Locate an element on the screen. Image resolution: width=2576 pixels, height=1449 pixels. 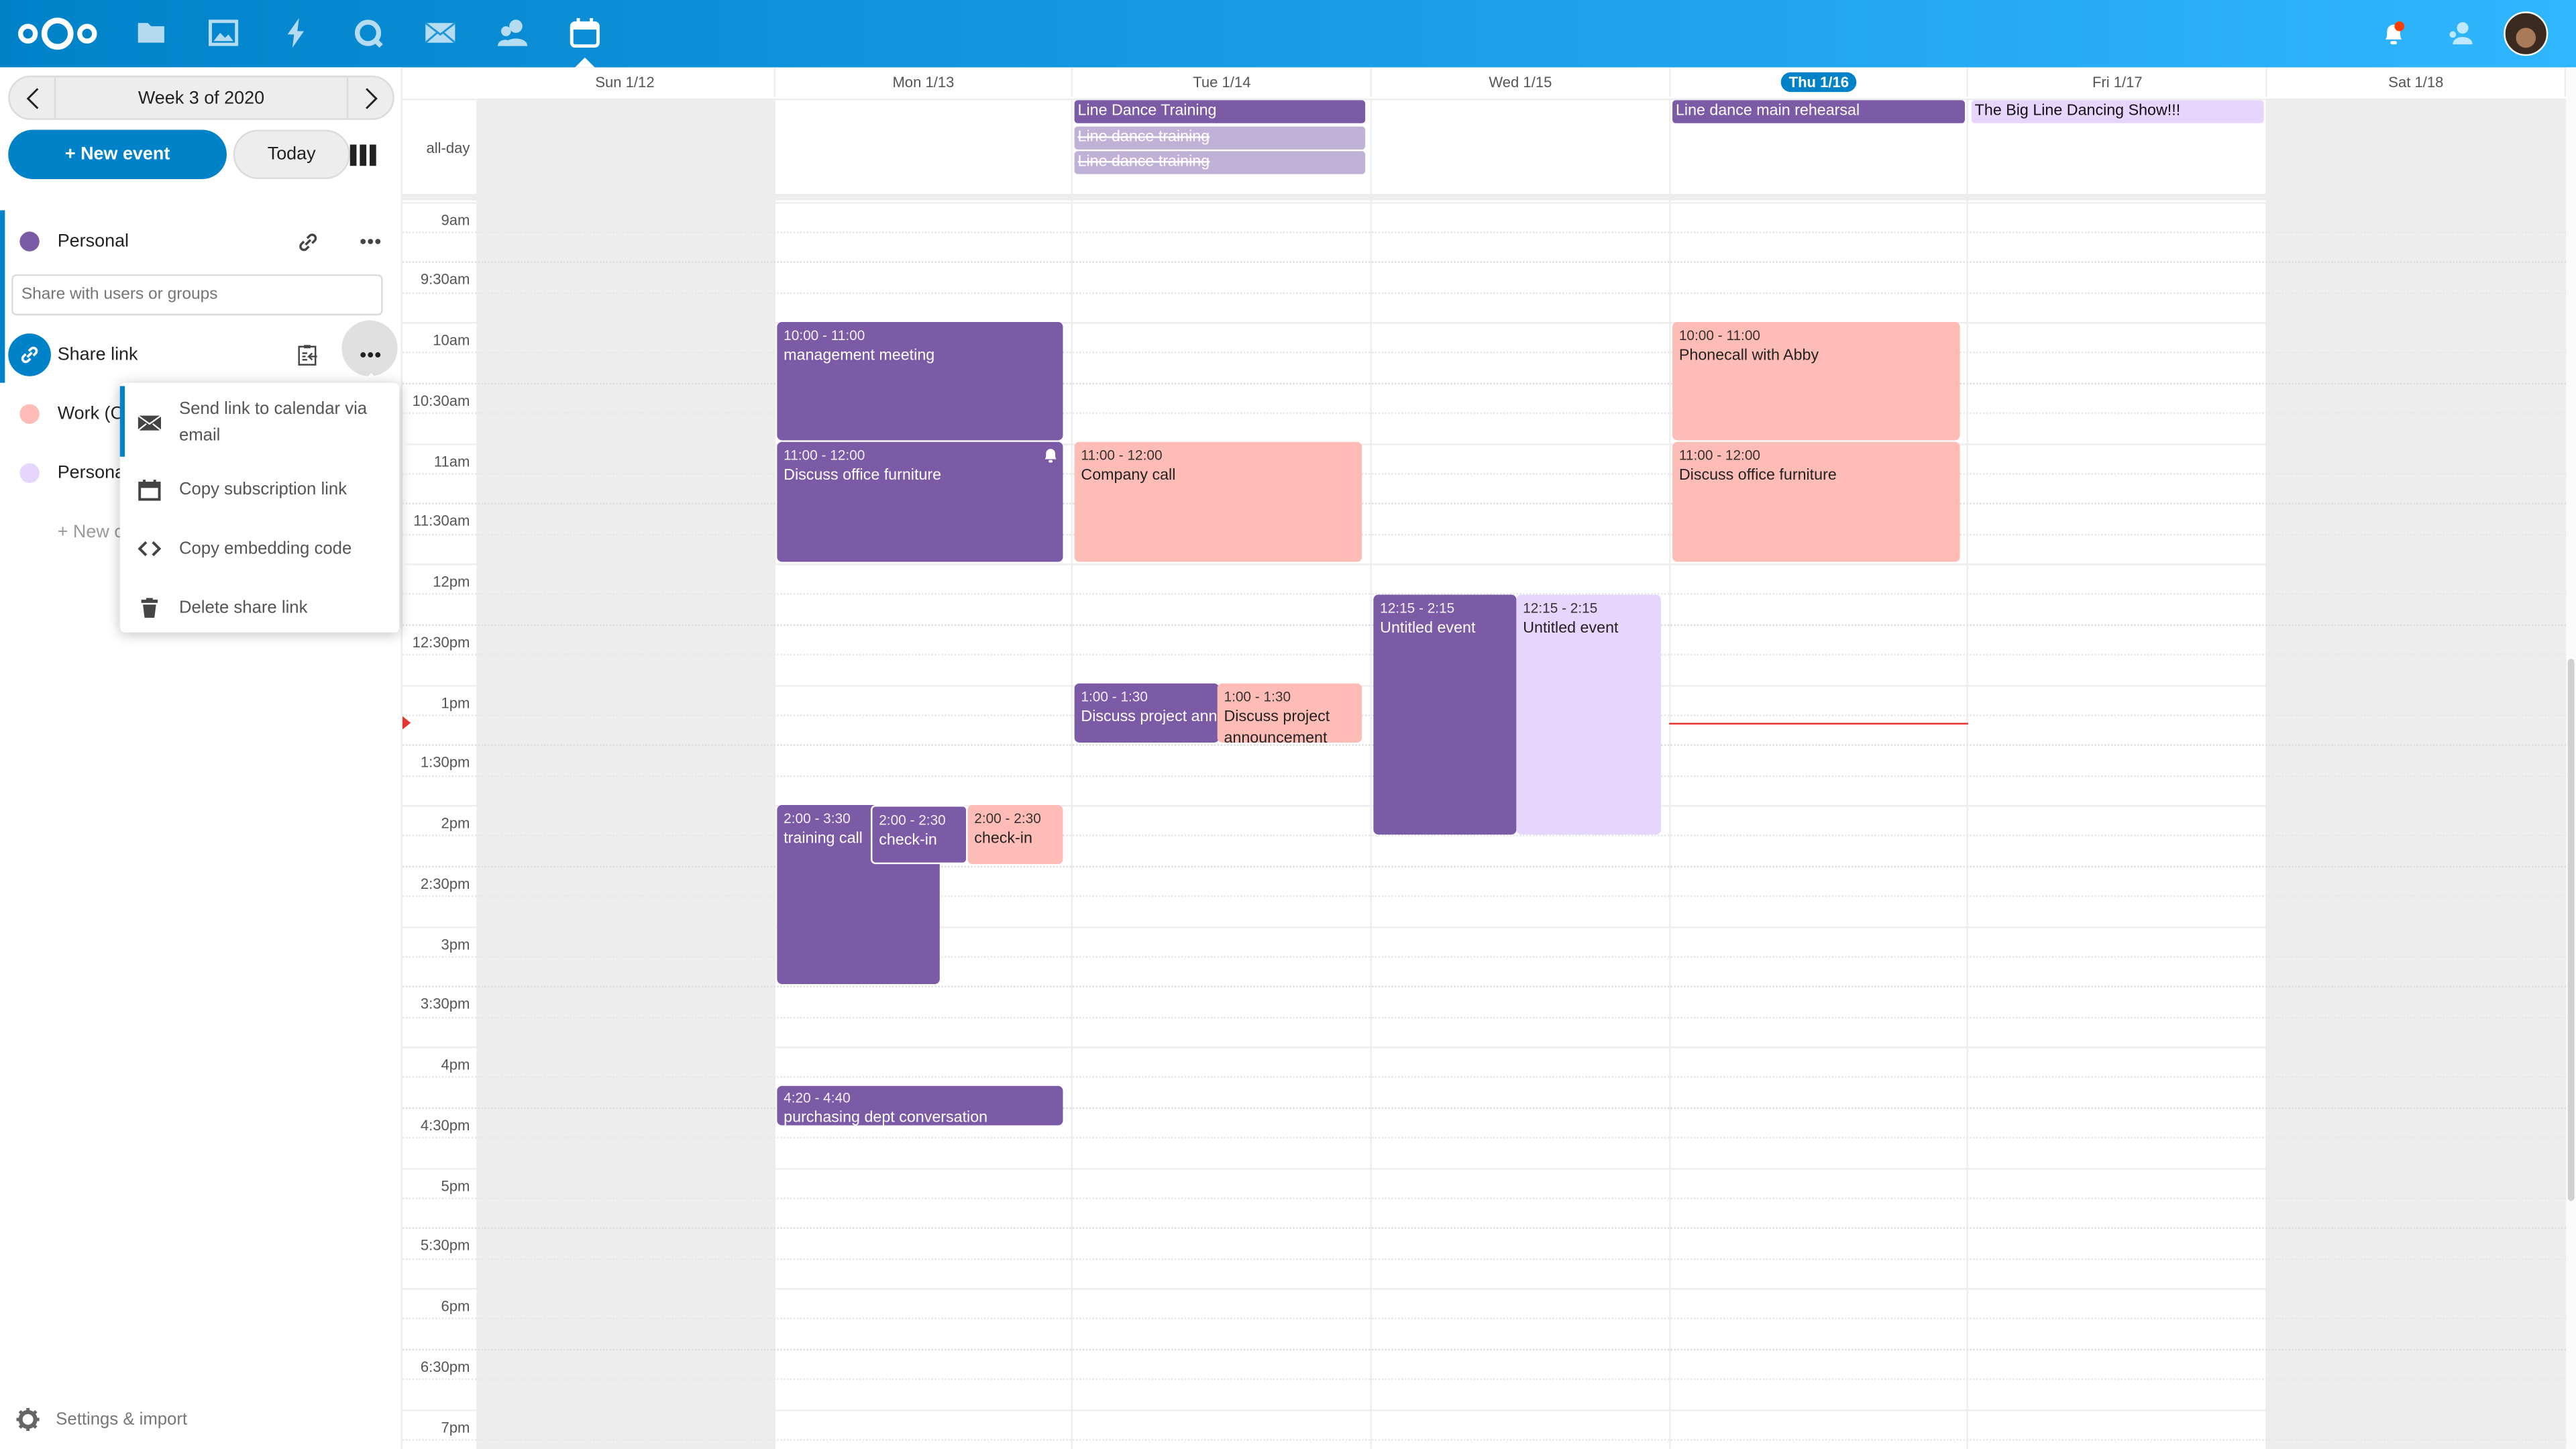
code-icon is located at coordinates (150, 549).